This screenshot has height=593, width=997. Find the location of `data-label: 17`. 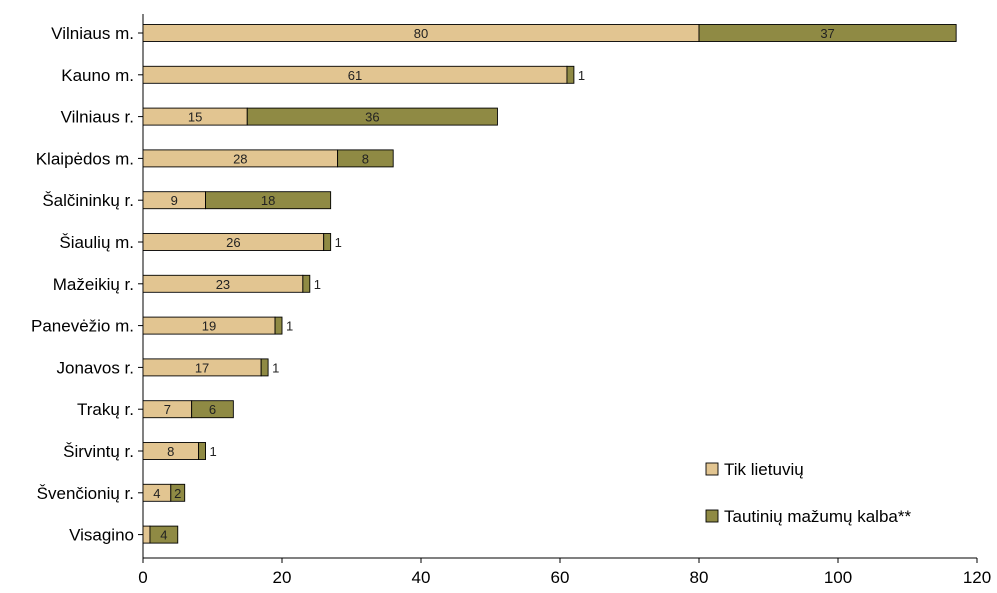

data-label: 17 is located at coordinates (202, 367).